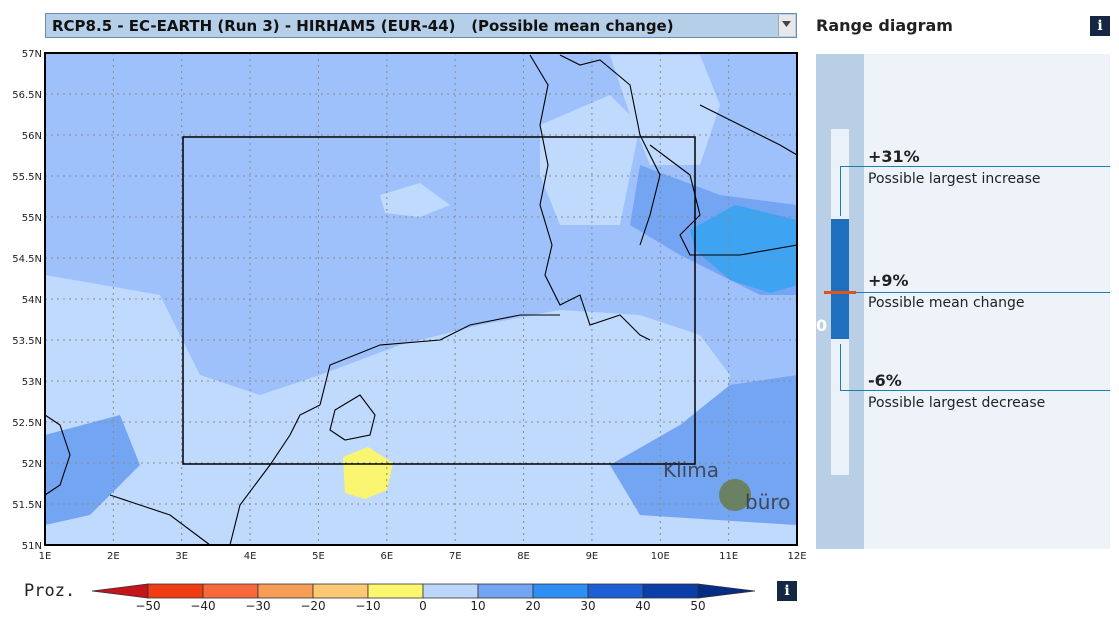 This screenshot has height=623, width=1119. Describe the element at coordinates (32, 218) in the screenshot. I see `lat-tick-label: 55N` at that location.